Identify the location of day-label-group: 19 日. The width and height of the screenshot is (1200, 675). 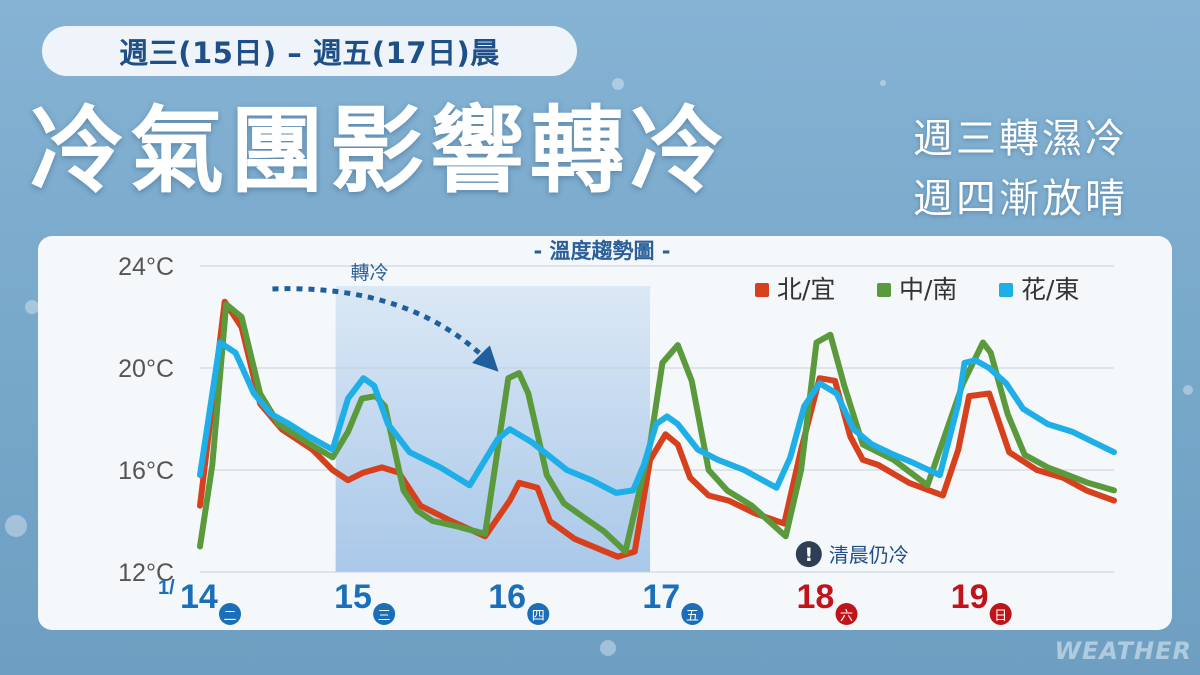
(981, 601).